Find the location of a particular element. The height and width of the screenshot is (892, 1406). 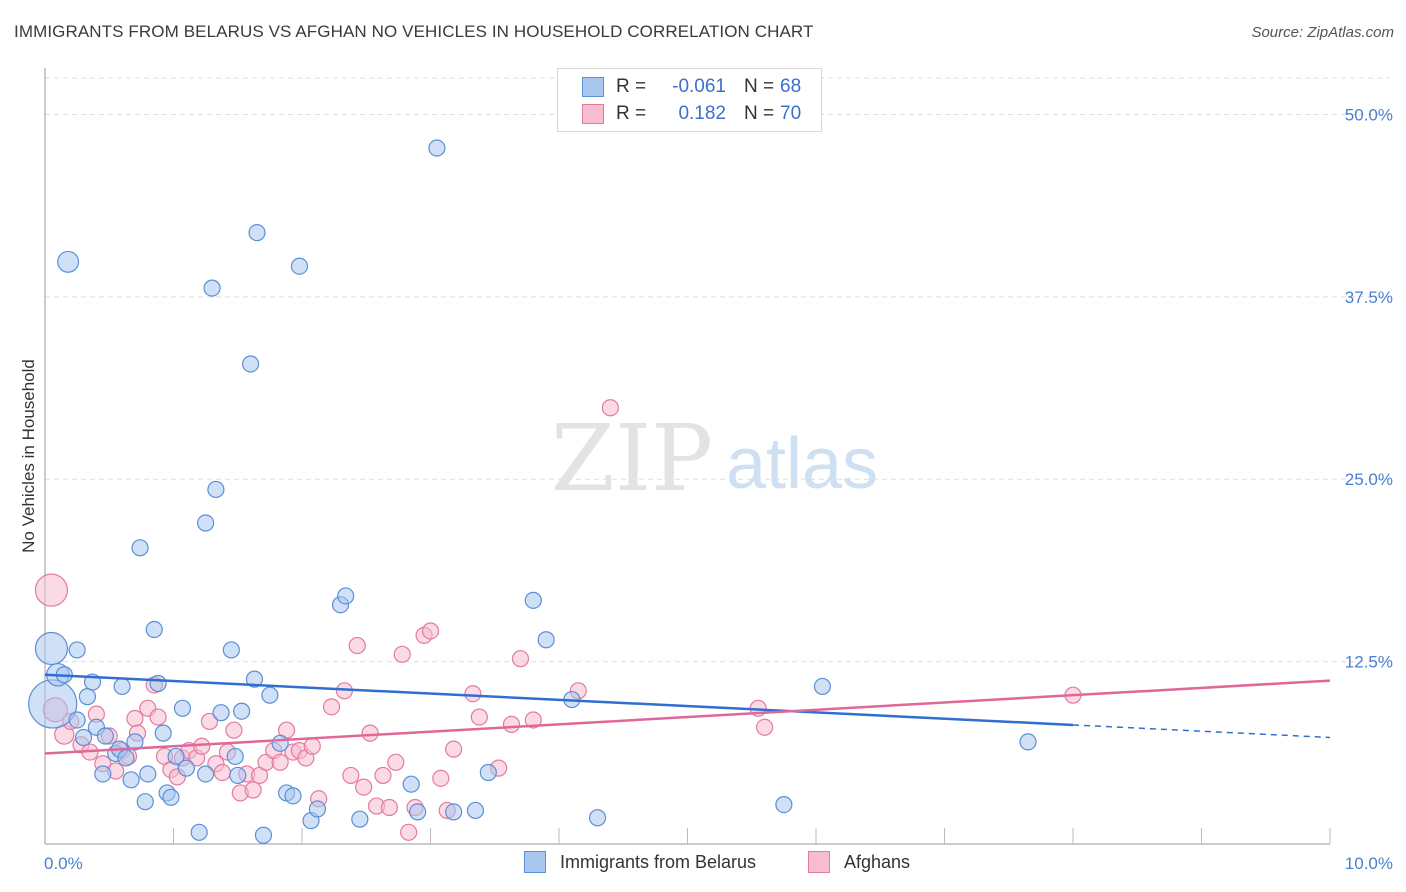

x-tick-label: 0.0% is located at coordinates (63, 863).